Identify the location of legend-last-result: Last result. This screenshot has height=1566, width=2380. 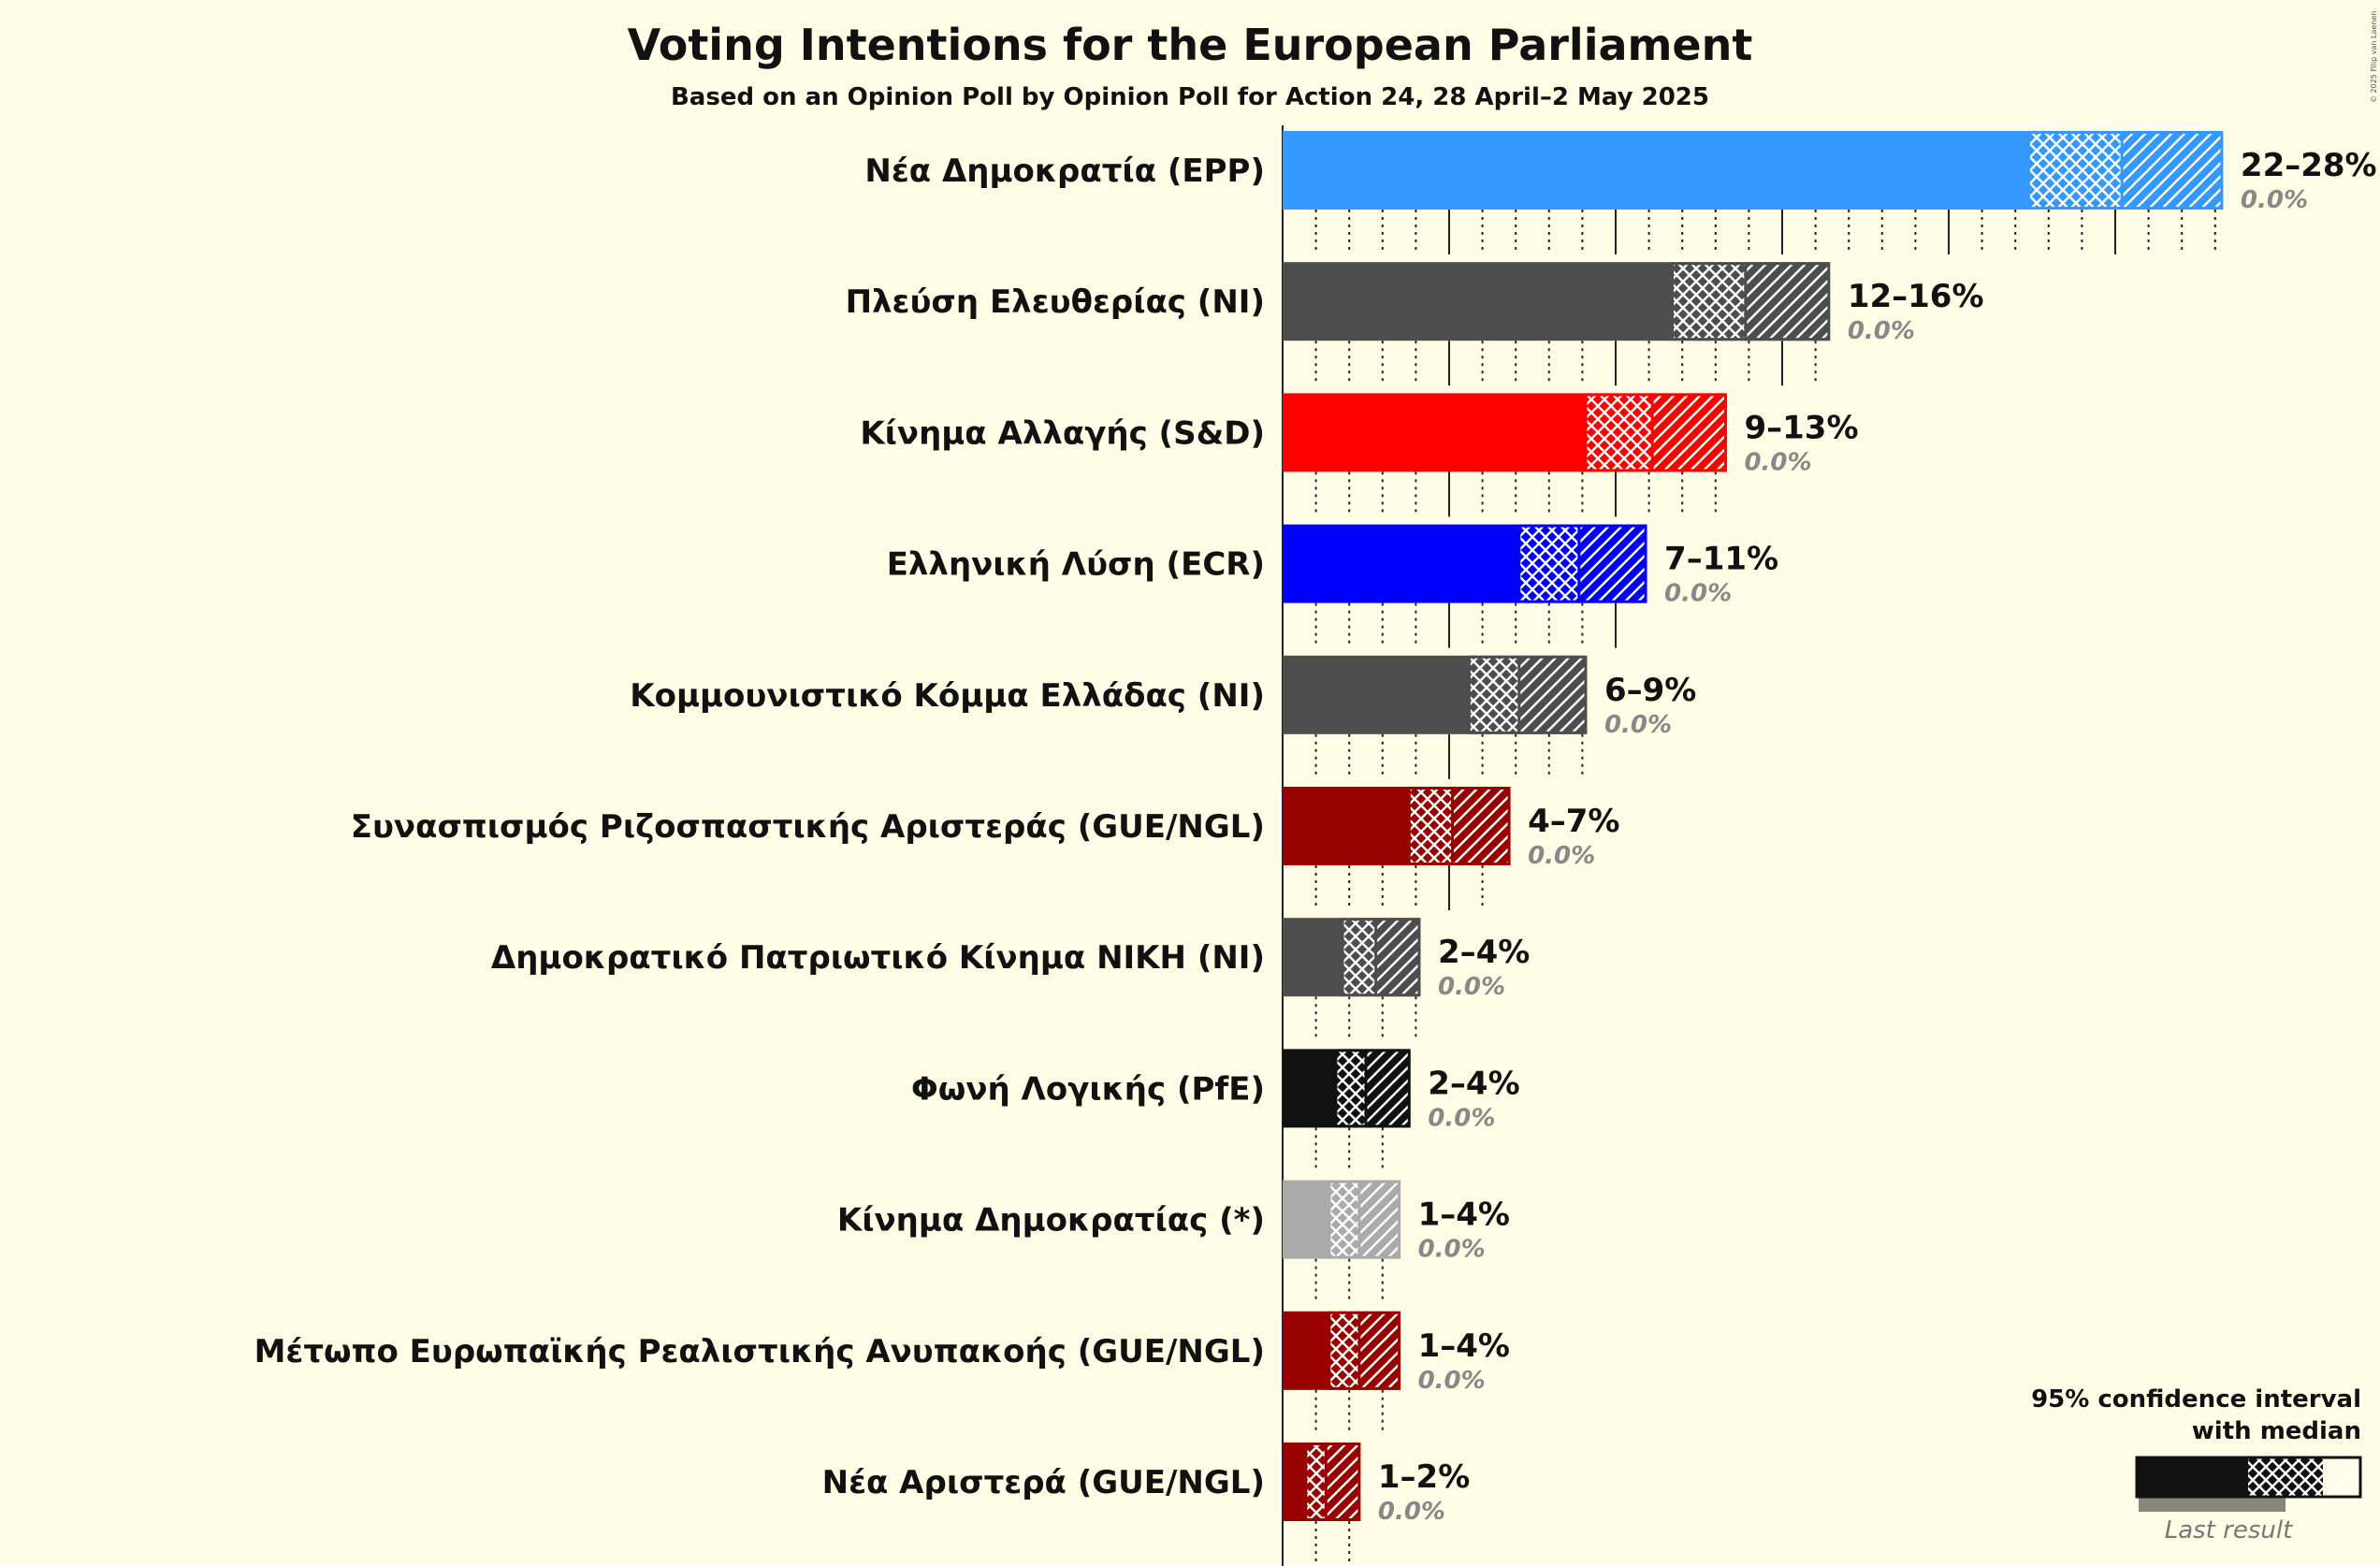
(2229, 1530).